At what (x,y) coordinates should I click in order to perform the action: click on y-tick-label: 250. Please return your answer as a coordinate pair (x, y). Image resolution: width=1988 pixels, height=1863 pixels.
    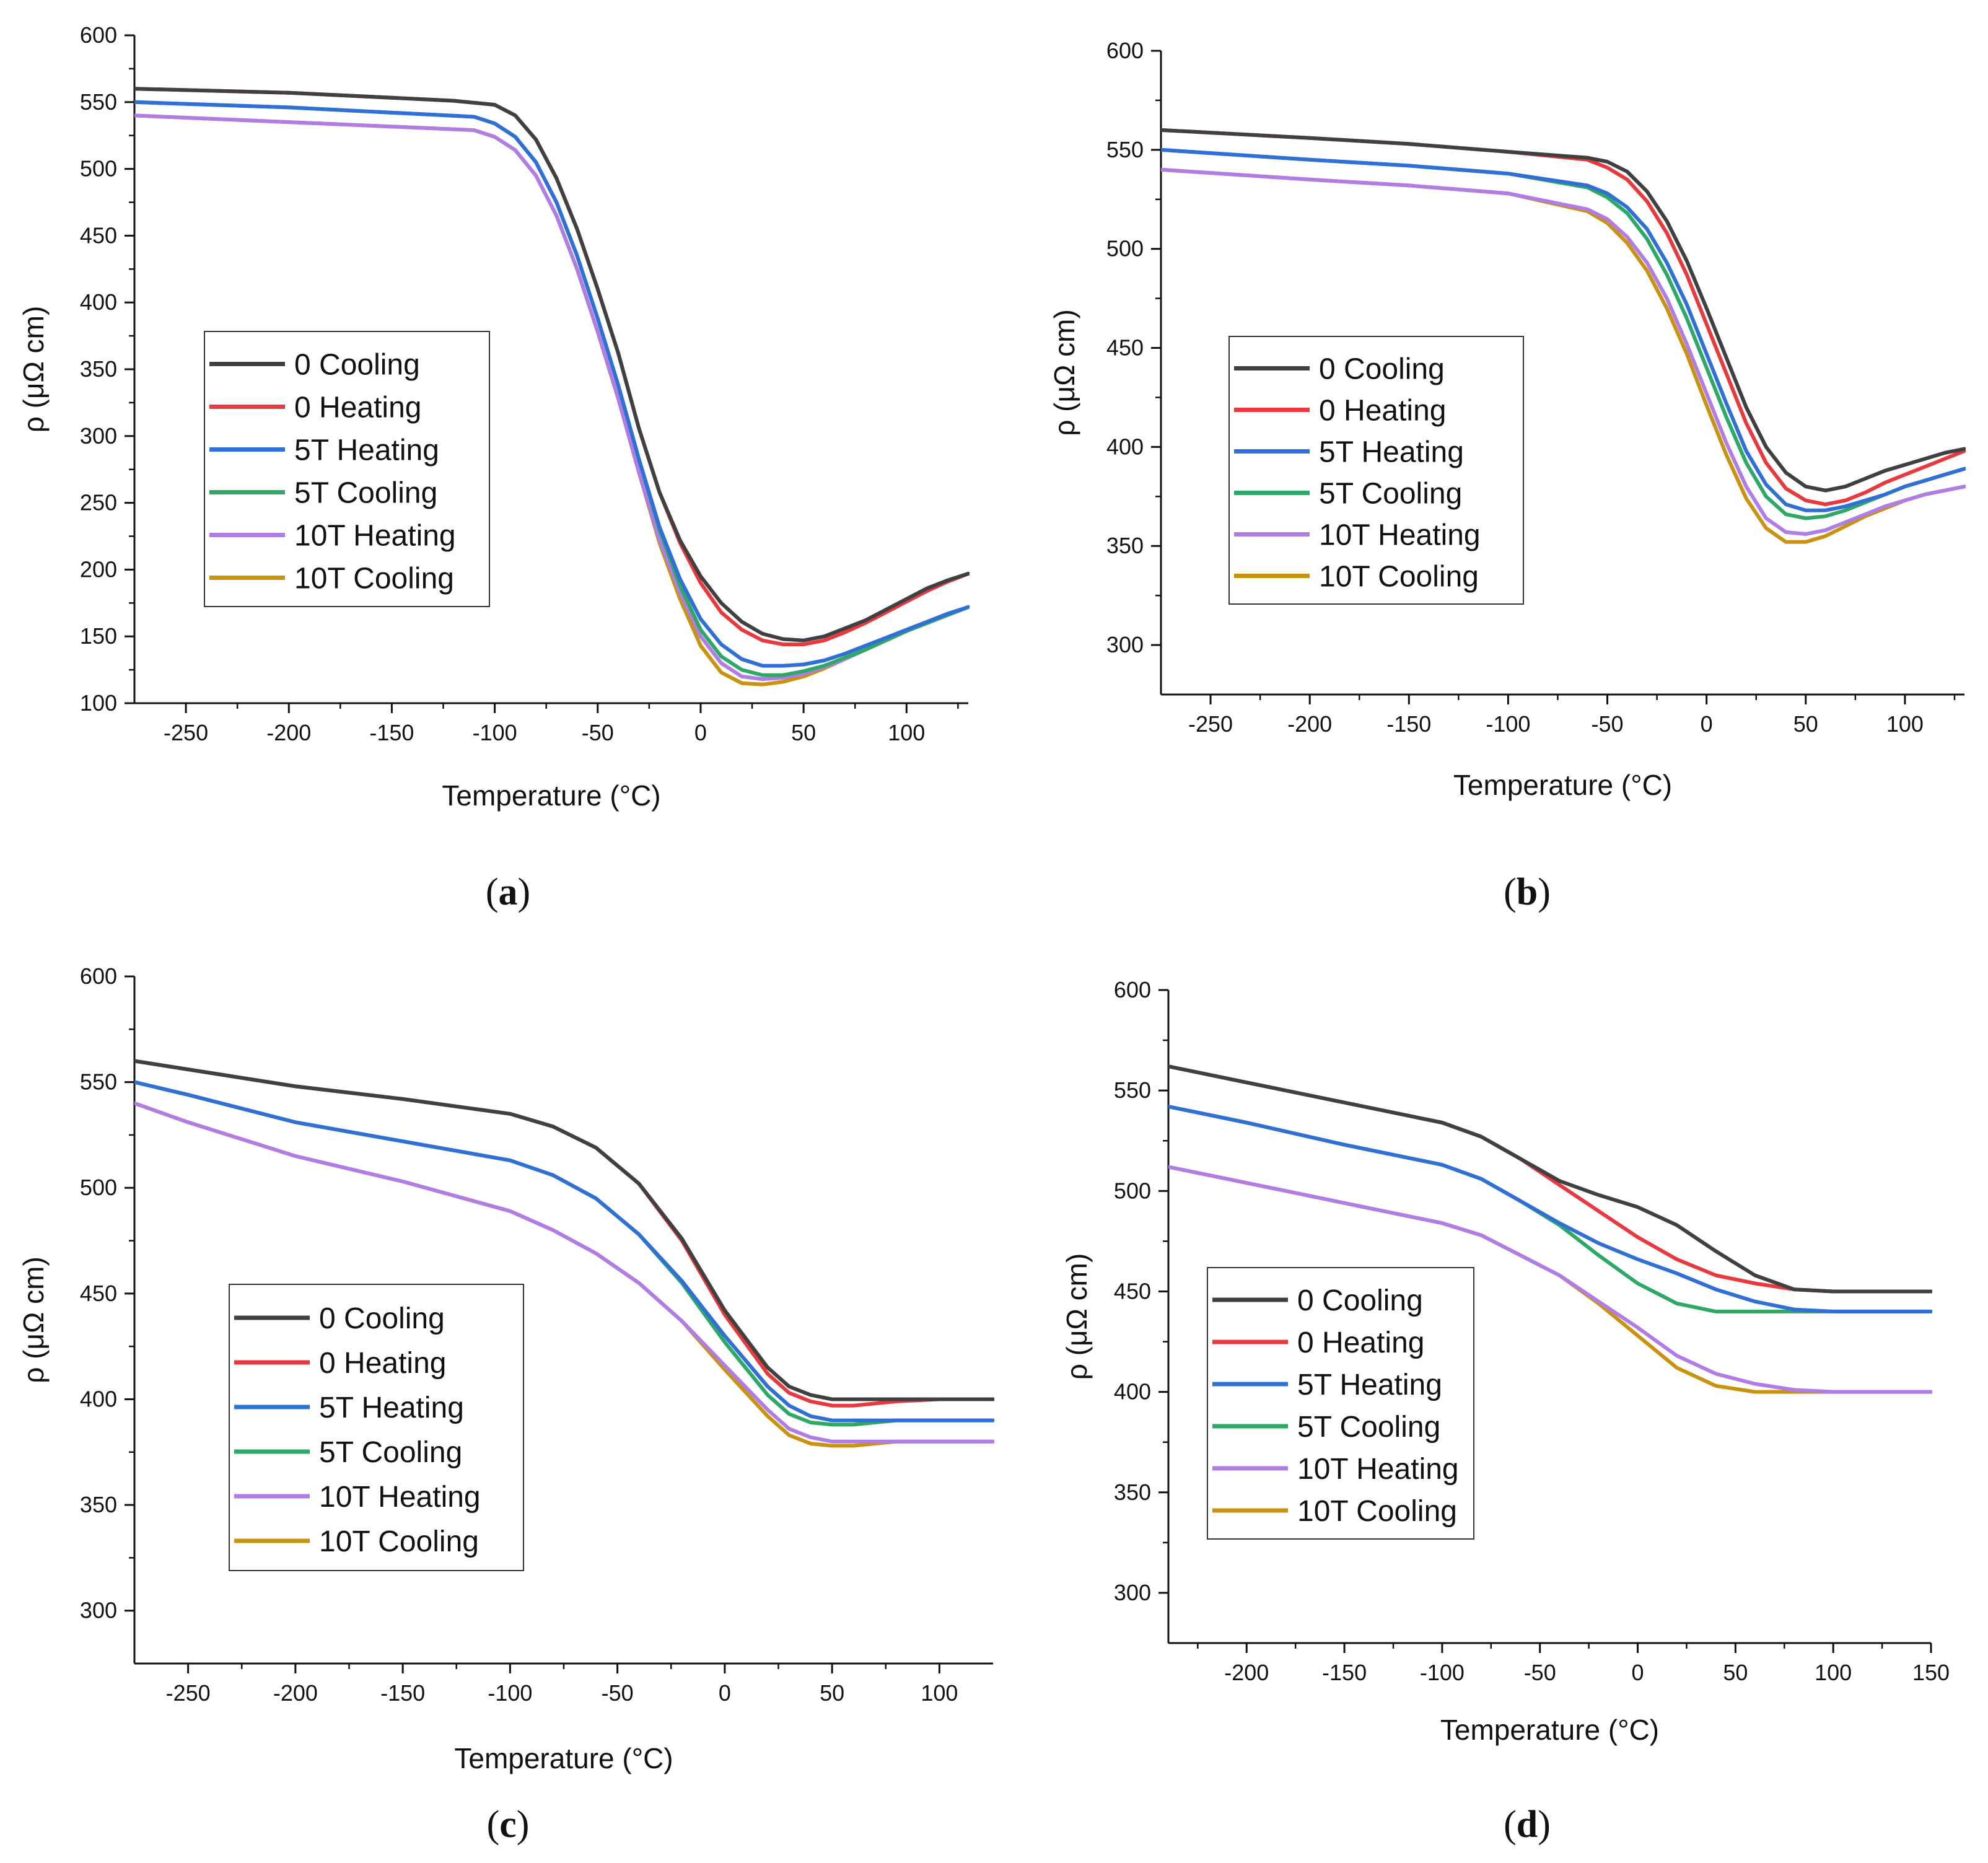
    Looking at the image, I should click on (99, 502).